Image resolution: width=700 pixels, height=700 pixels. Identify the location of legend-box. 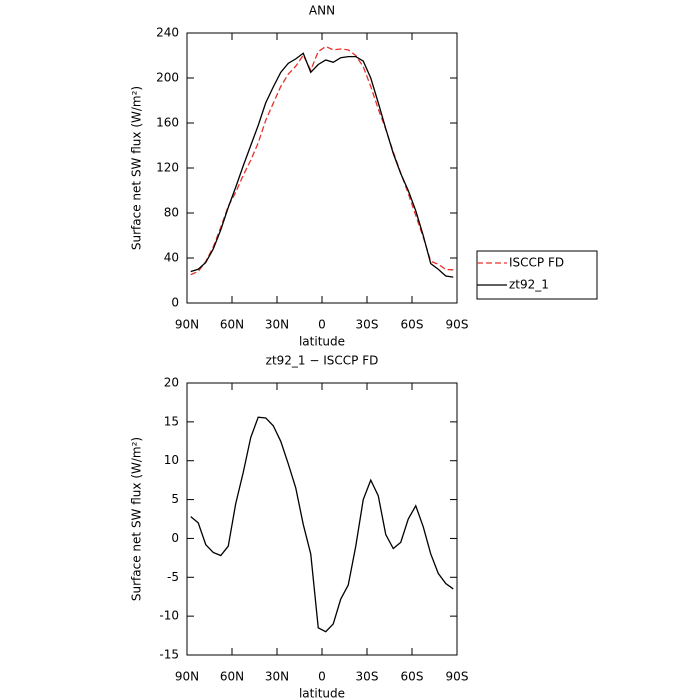
(537, 275).